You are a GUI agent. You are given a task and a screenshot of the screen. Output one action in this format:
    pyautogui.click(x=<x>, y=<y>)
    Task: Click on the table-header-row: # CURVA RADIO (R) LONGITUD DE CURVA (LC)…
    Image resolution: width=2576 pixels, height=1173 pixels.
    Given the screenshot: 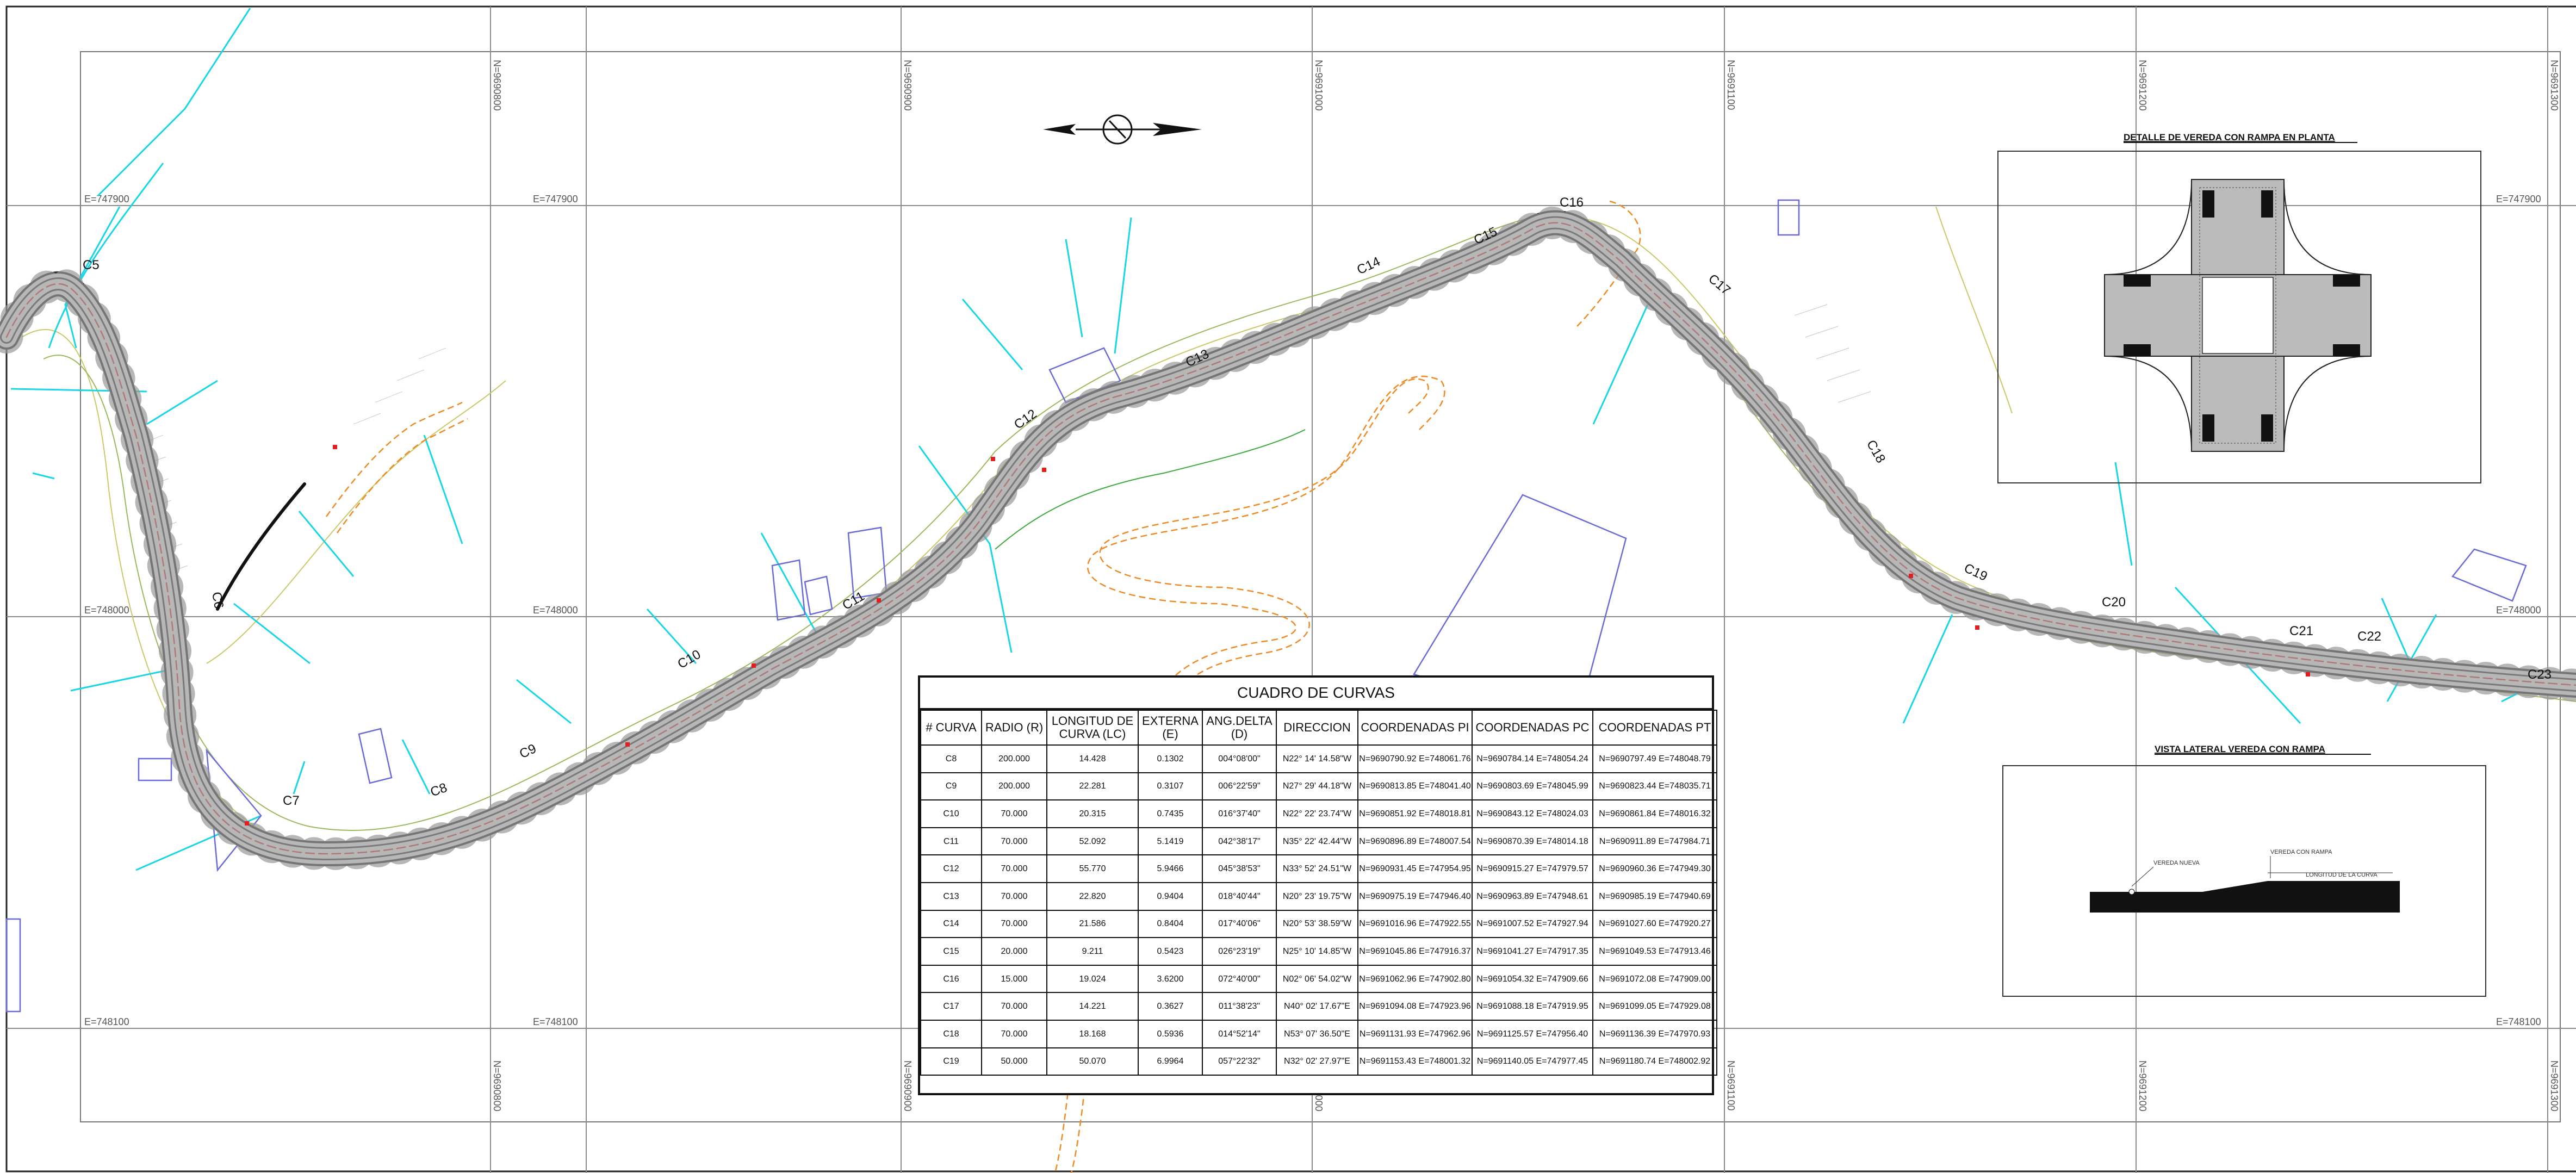 What is the action you would take?
    pyautogui.click(x=1318, y=728)
    